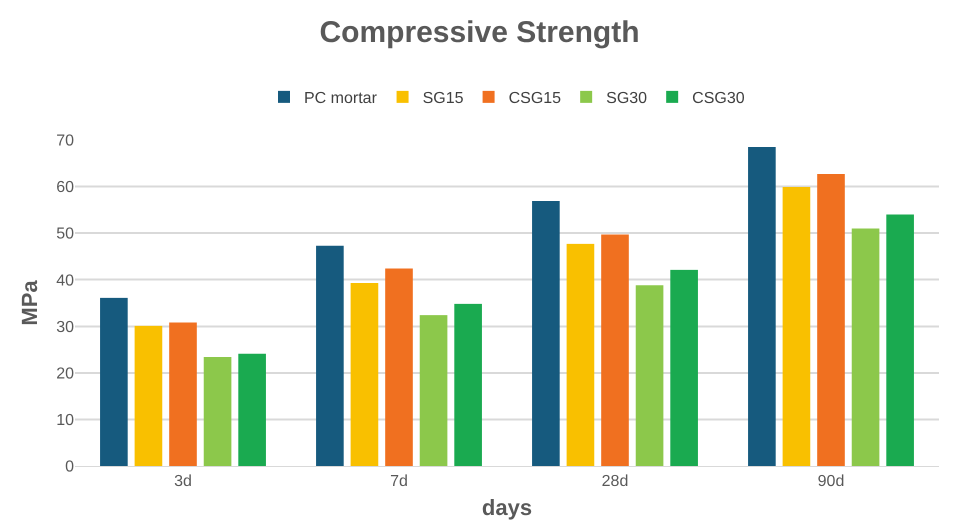 The width and height of the screenshot is (959, 526). I want to click on x-tick-label: 3d, so click(183, 481).